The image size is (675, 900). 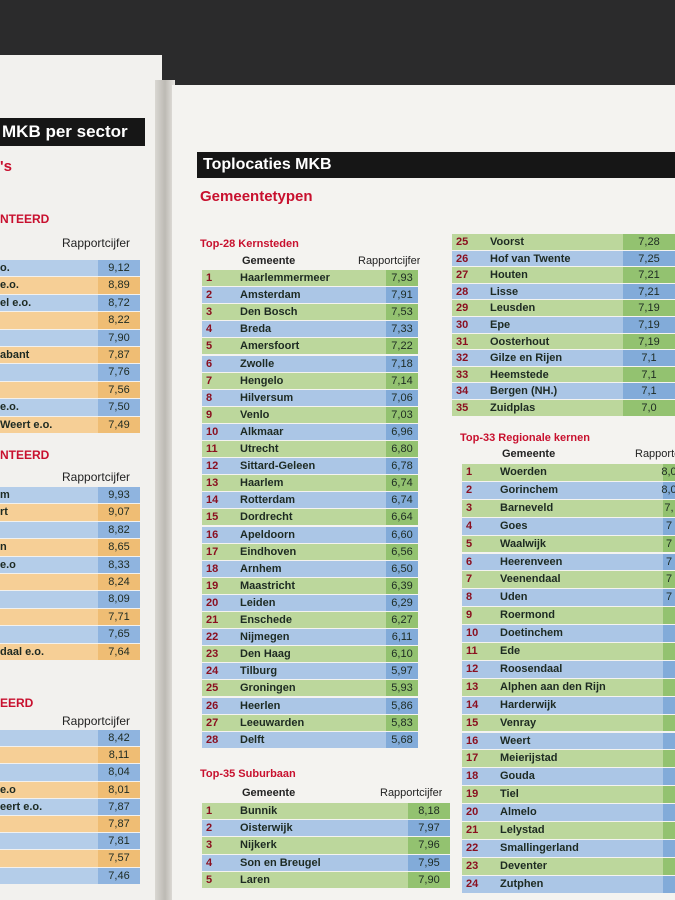 What do you see at coordinates (510, 651) in the screenshot?
I see `row-name: Ede` at bounding box center [510, 651].